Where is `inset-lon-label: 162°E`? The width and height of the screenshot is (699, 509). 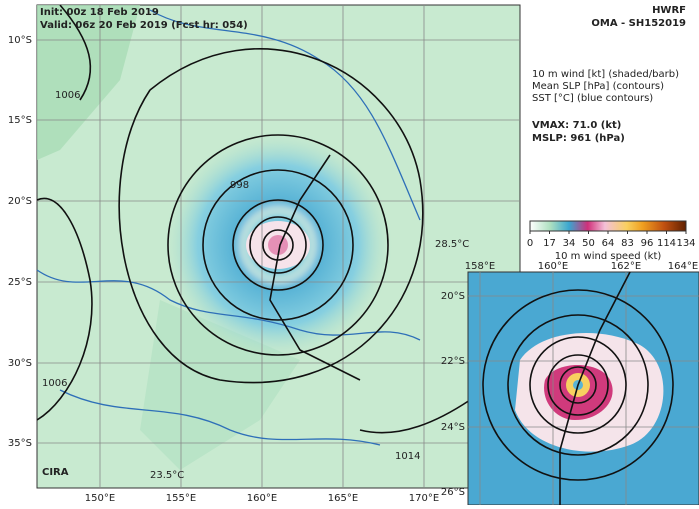
inset-lon-label: 162°E is located at coordinates (626, 266).